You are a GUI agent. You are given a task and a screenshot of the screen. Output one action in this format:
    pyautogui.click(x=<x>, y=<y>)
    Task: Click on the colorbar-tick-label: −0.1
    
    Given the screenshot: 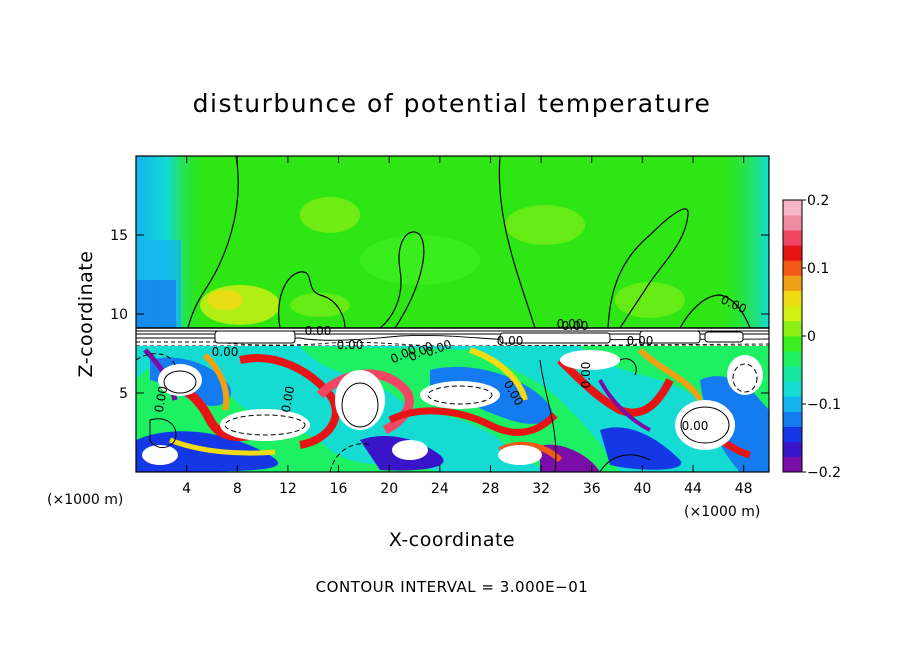 What is the action you would take?
    pyautogui.click(x=824, y=405)
    